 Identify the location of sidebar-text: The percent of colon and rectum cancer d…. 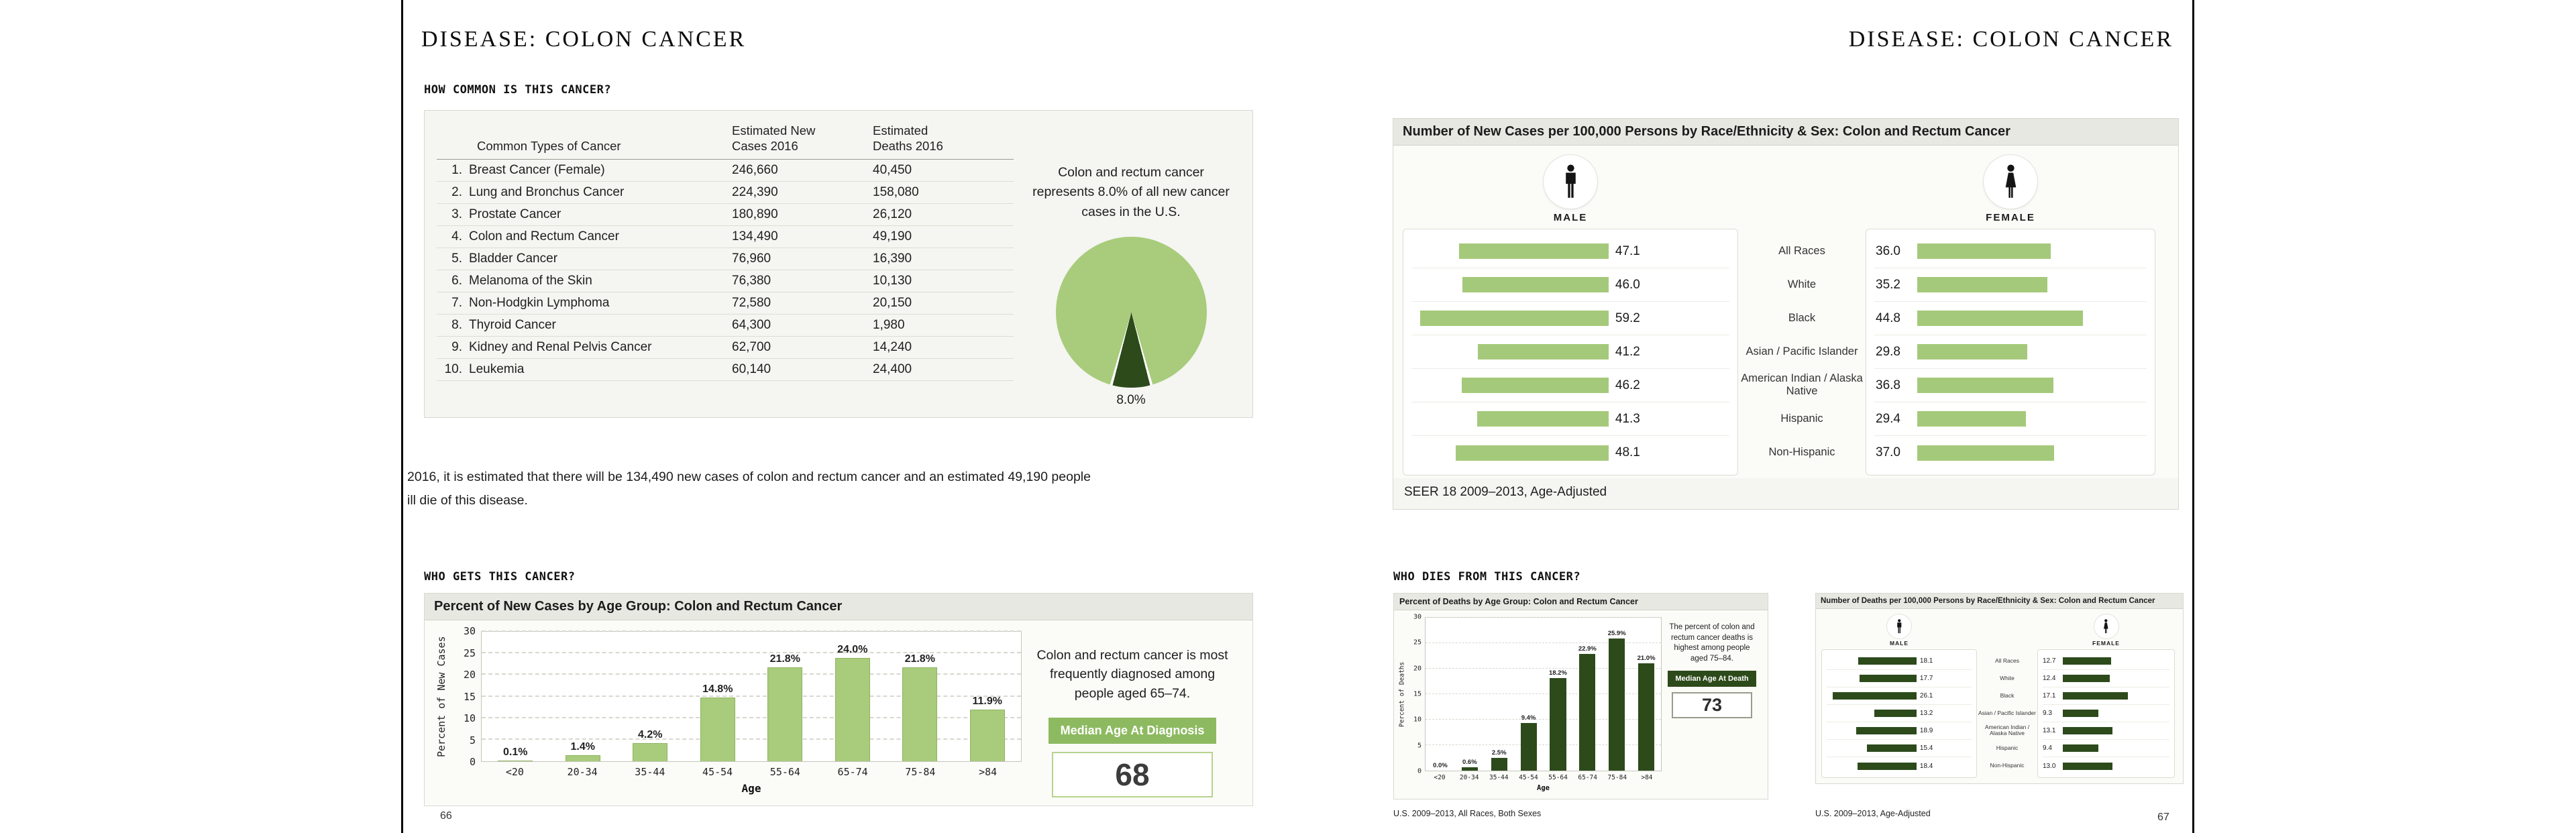
(1712, 643).